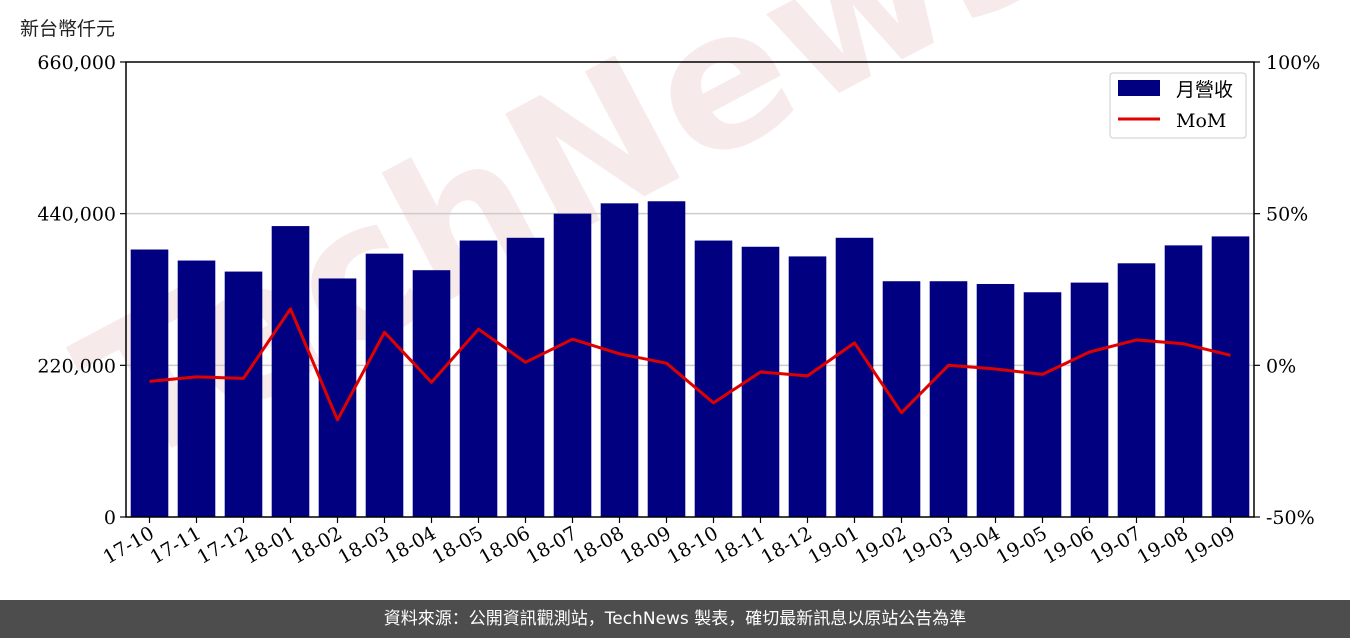 This screenshot has width=1350, height=638. I want to click on y-left-tick-label: 660,000, so click(76, 63).